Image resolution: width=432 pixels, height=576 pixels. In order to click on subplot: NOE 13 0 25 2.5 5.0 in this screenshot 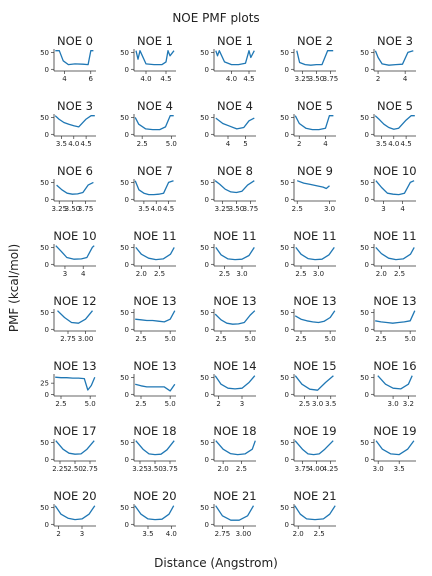, I will do `click(68, 383)`.